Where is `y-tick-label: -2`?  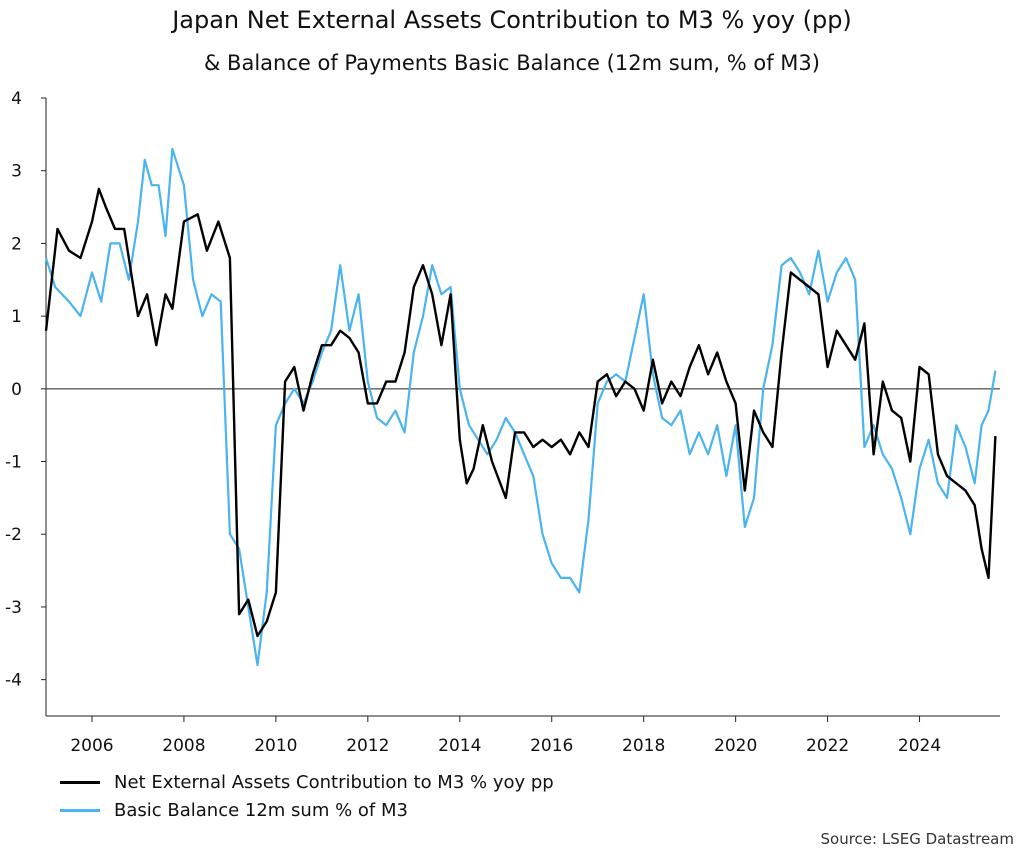
y-tick-label: -2 is located at coordinates (13, 535).